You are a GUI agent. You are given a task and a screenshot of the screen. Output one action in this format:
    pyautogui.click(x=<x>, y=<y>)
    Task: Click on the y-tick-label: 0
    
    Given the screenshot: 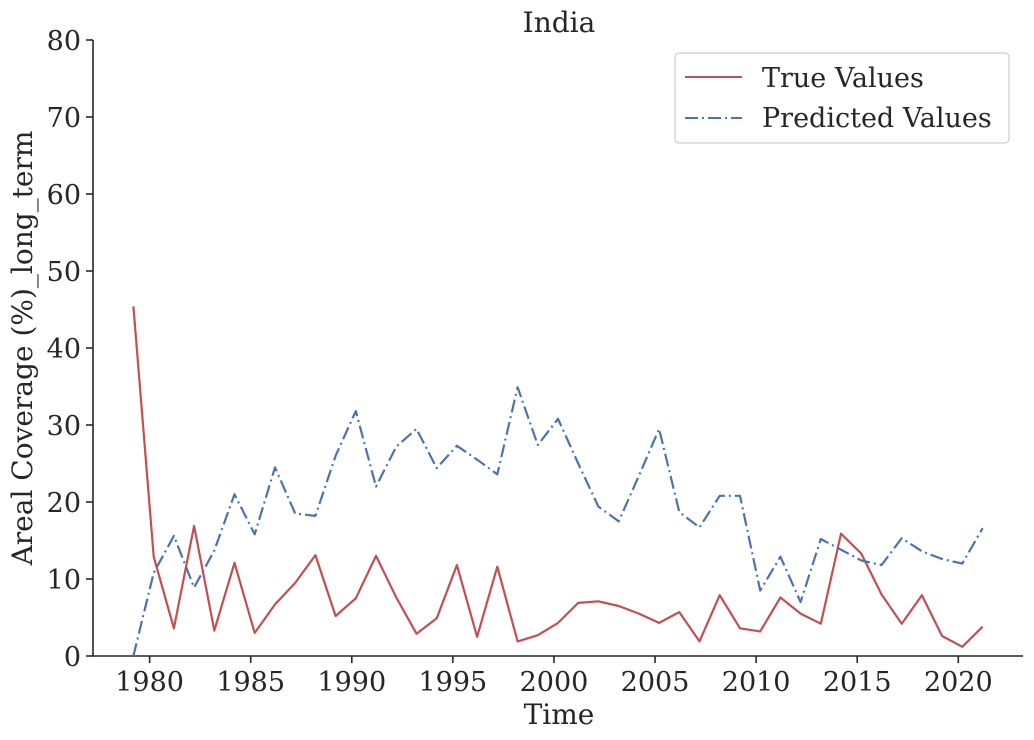 What is the action you would take?
    pyautogui.click(x=72, y=657)
    